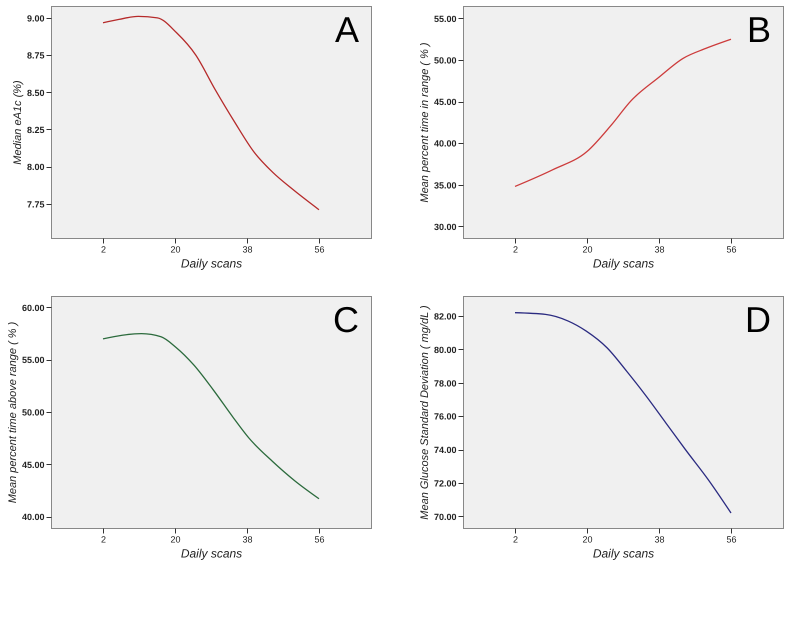 The width and height of the screenshot is (791, 620). What do you see at coordinates (445, 450) in the screenshot?
I see `y-tick-label: 74.00` at bounding box center [445, 450].